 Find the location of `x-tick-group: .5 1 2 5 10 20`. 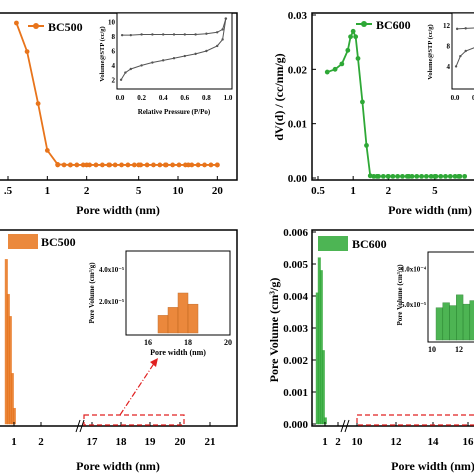

x-tick-group: .5 1 2 5 10 20 is located at coordinates (113, 186).